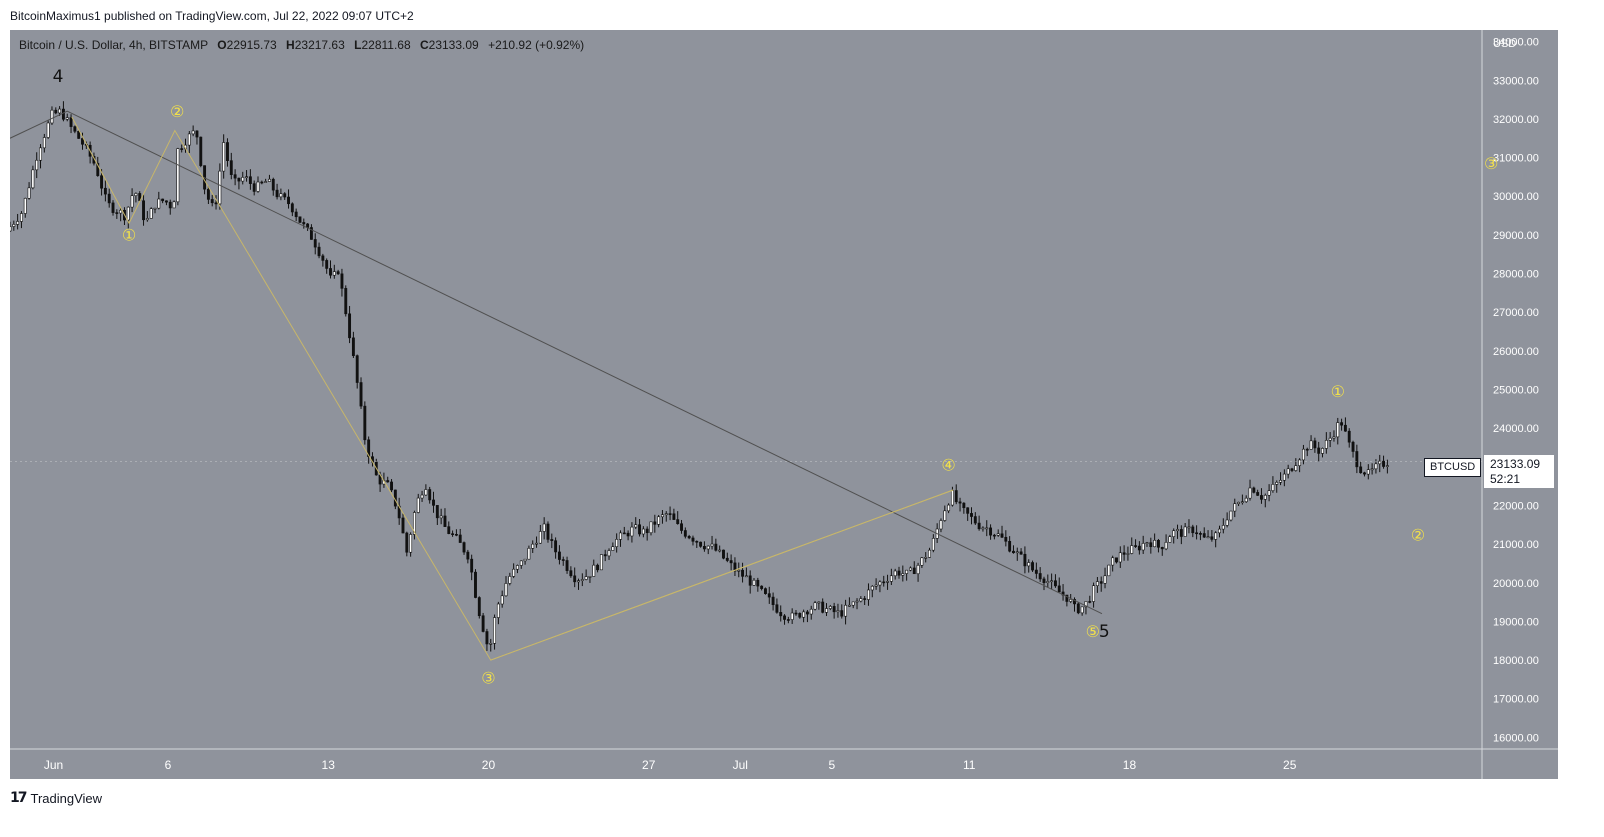 The image size is (1604, 837). Describe the element at coordinates (329, 765) in the screenshot. I see `x-tick-label: 13` at that location.